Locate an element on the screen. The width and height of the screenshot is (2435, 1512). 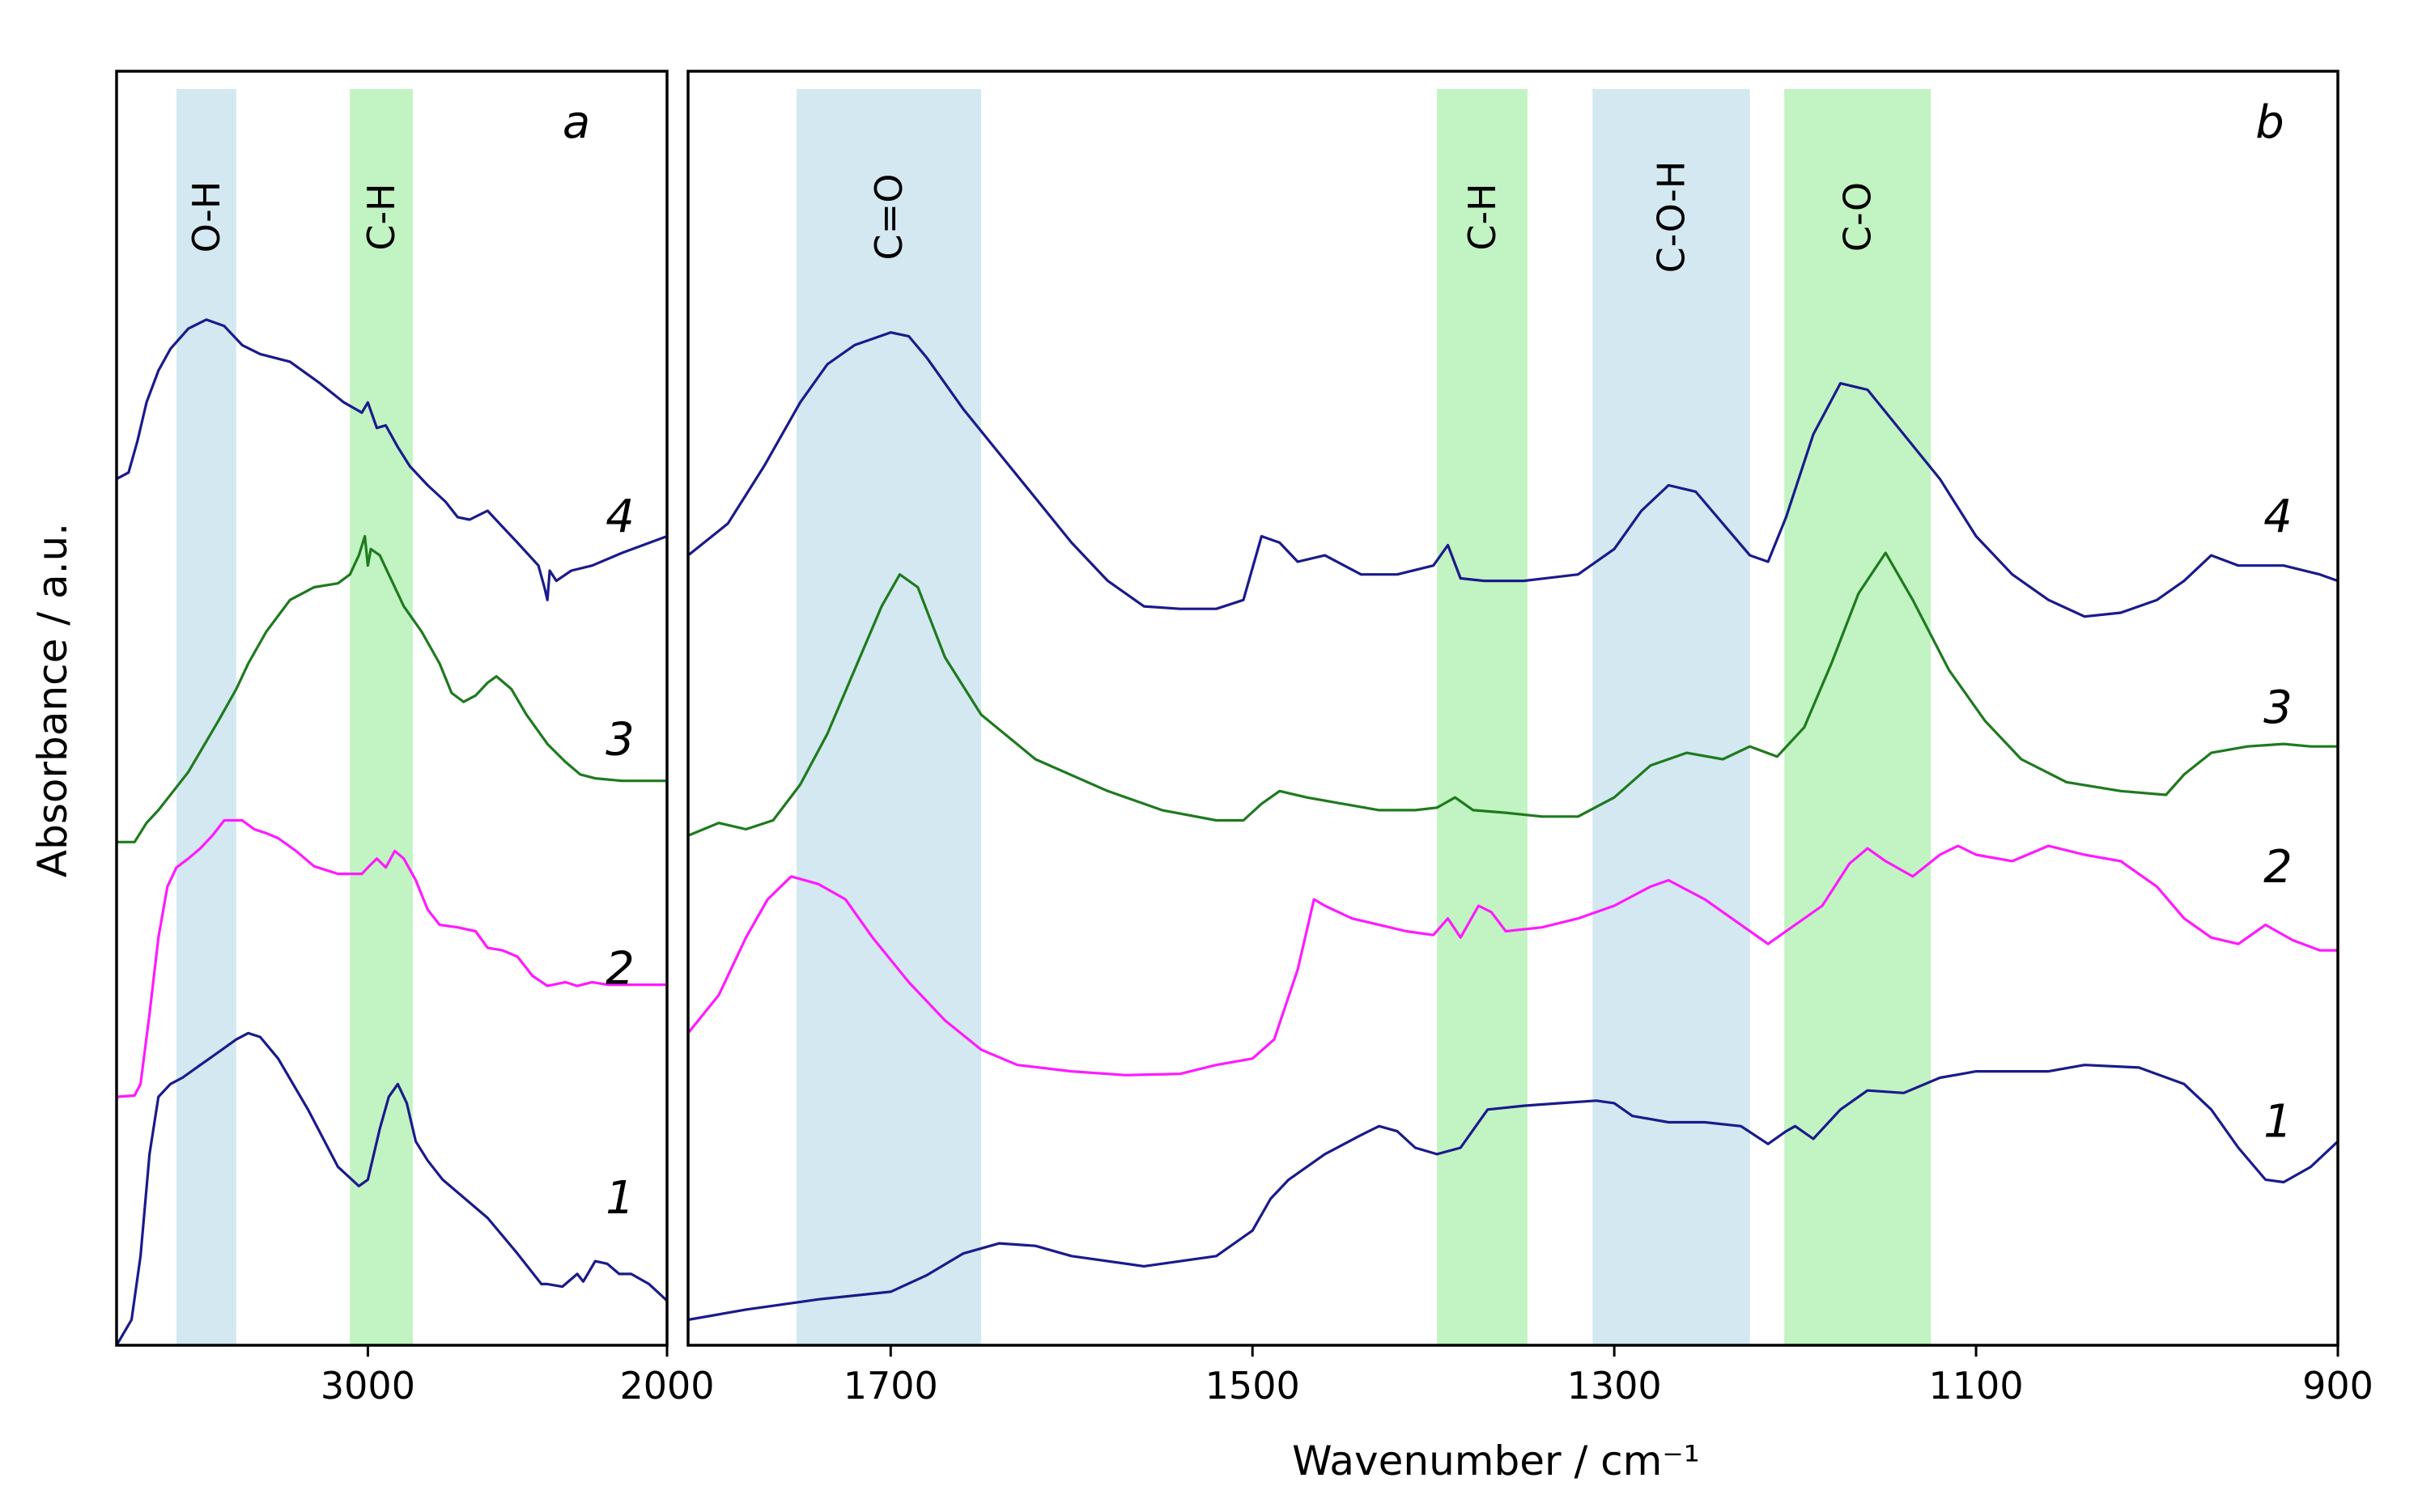
curve-label-a-3: 3 is located at coordinates (620, 739).